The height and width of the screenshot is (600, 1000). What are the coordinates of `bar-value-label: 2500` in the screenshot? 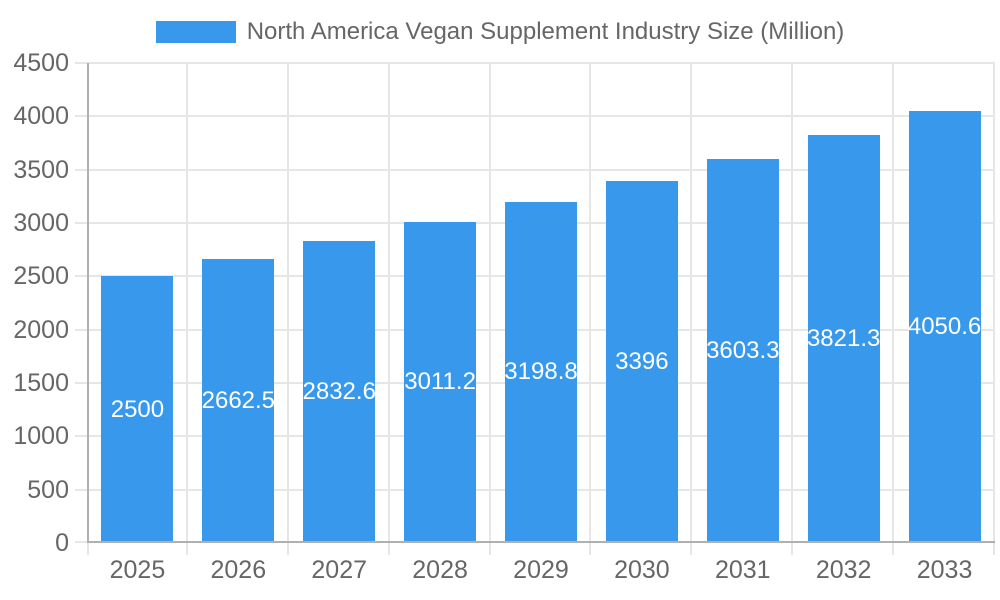 It's located at (137, 409).